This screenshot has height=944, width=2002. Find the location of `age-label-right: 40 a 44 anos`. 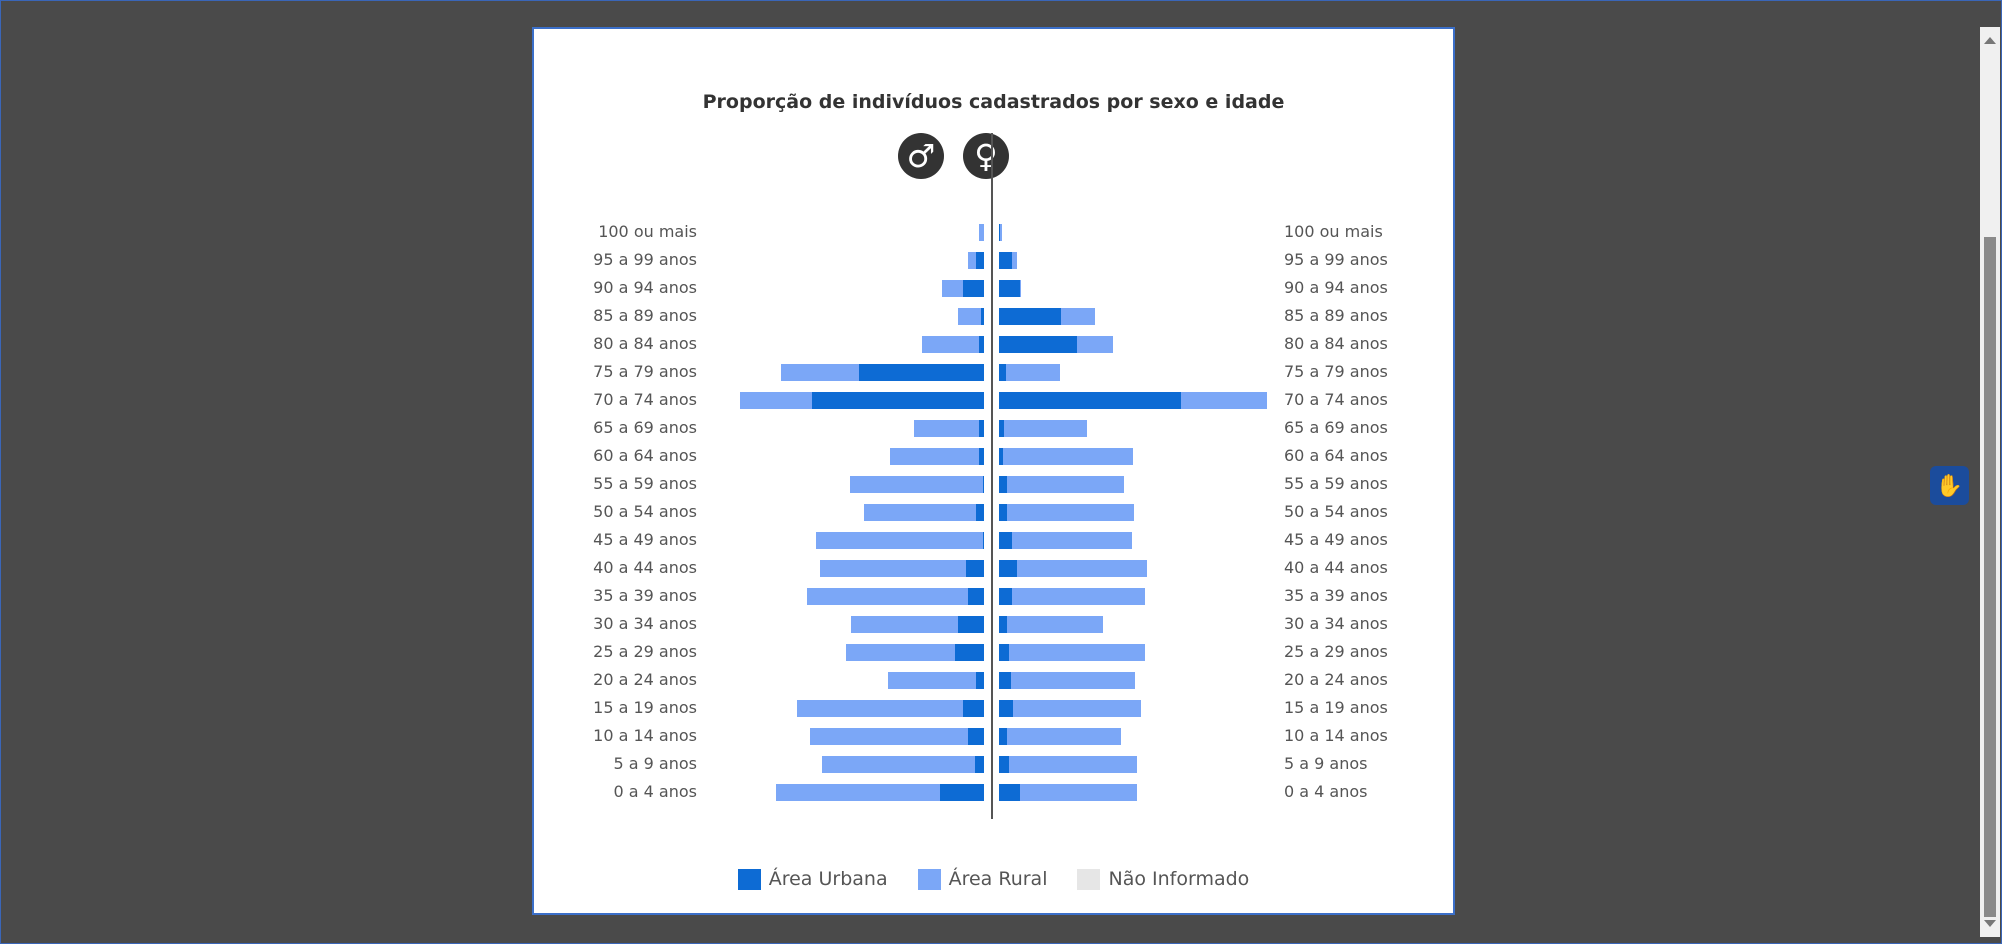

age-label-right: 40 a 44 anos is located at coordinates (1336, 567).